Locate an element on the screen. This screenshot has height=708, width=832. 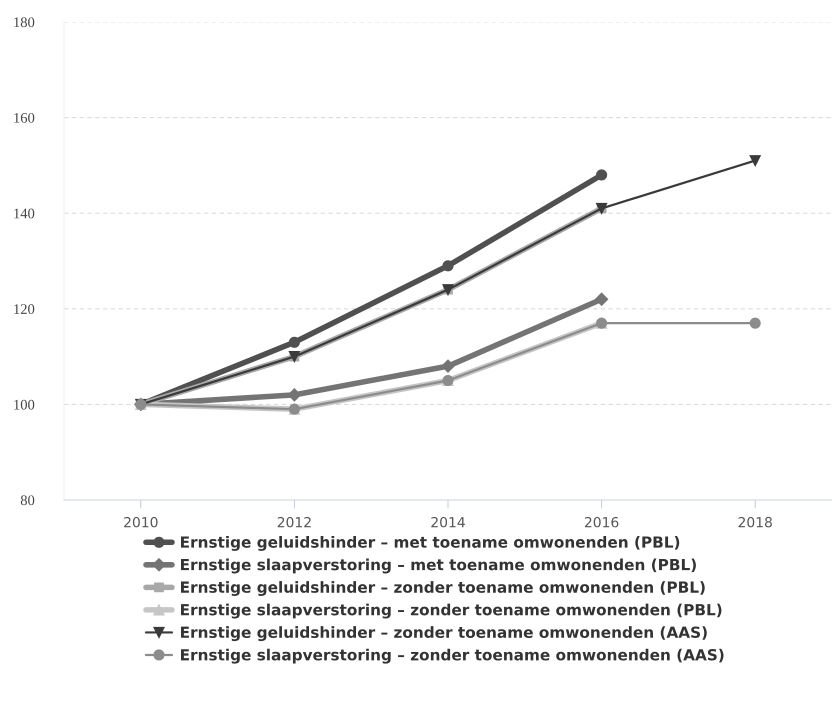
x-tick-label: 2010 is located at coordinates (141, 522).